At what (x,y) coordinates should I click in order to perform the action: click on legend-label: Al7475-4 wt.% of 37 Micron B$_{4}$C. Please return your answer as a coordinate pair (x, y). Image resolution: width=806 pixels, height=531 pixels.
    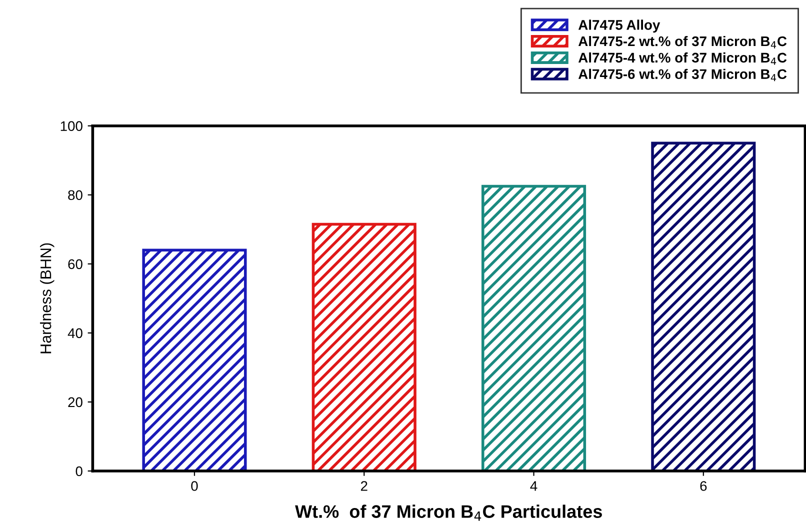
    Looking at the image, I should click on (682, 58).